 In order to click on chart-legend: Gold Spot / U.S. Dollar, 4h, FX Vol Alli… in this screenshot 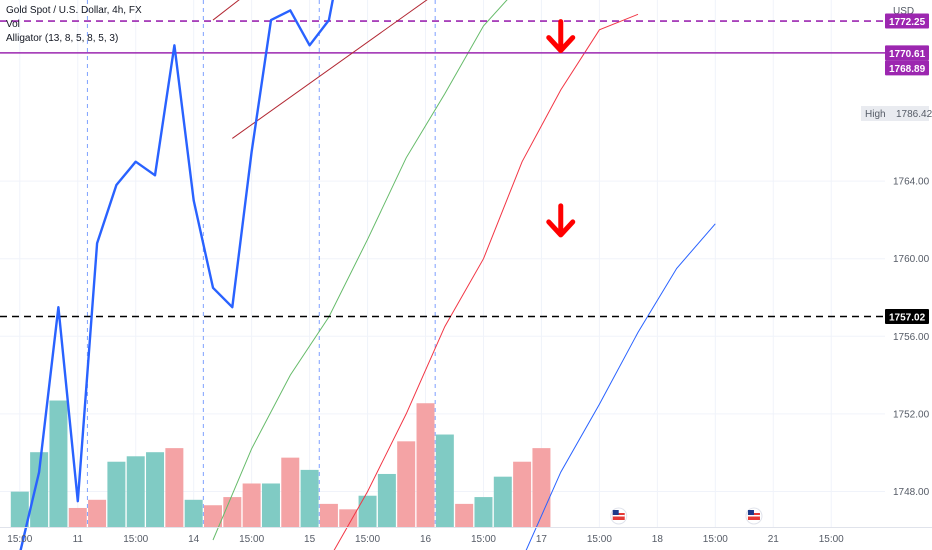, I will do `click(74, 25)`.